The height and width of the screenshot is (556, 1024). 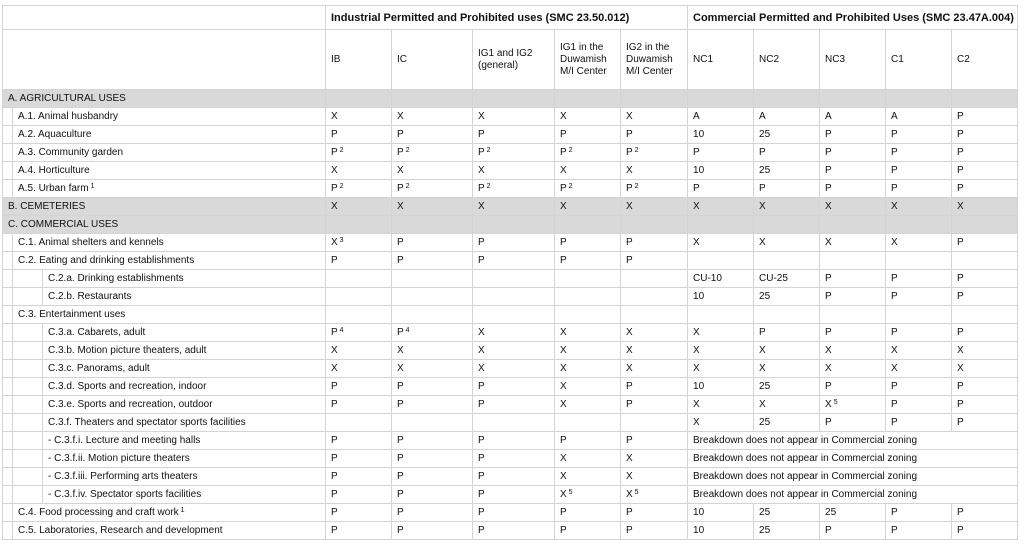 I want to click on value-cell: 10, so click(x=721, y=134).